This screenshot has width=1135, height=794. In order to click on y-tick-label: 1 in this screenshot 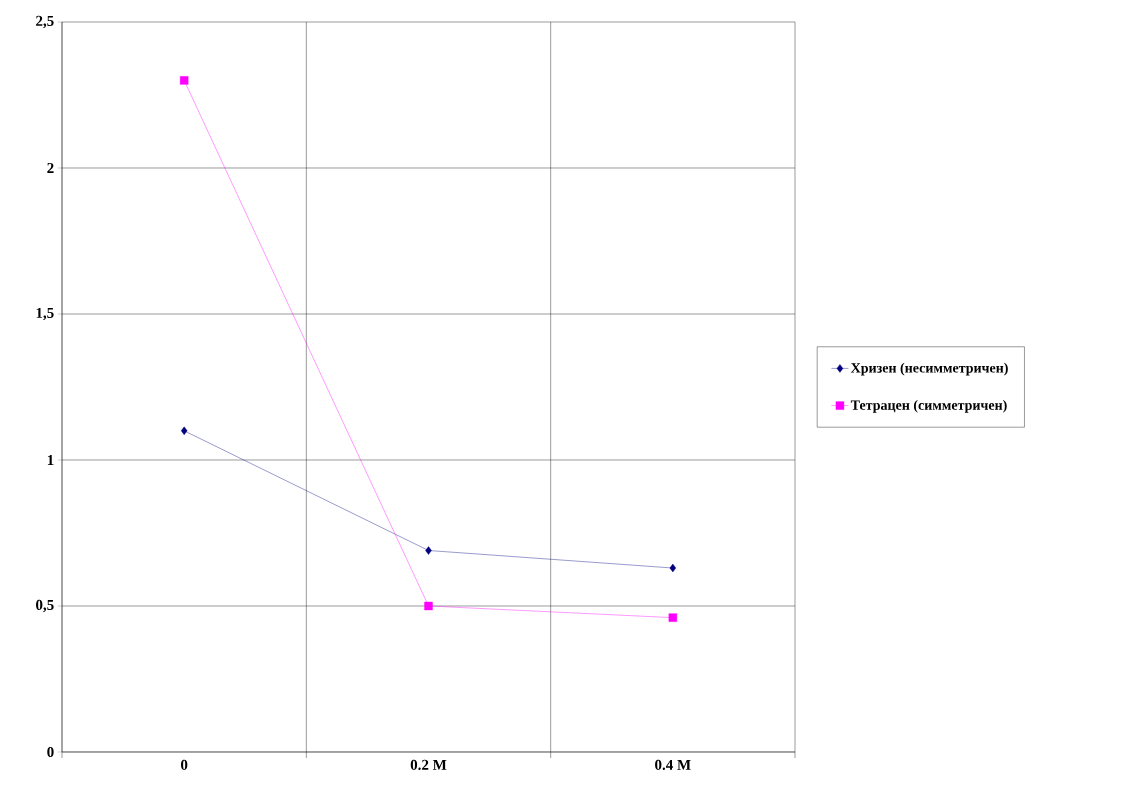, I will do `click(50, 460)`.